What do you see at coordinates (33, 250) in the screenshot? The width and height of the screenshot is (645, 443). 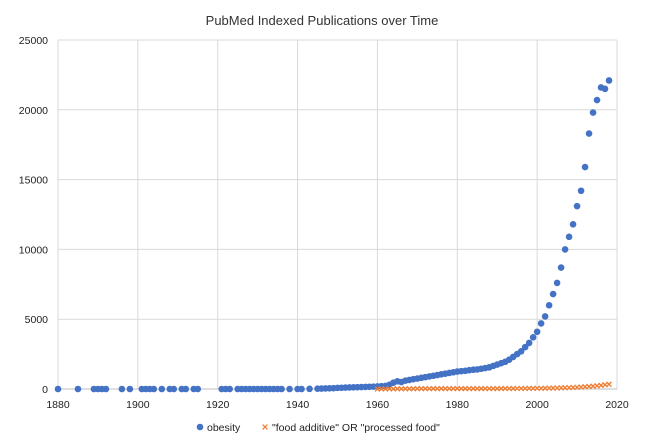 I see `y-tick-label: 10000` at bounding box center [33, 250].